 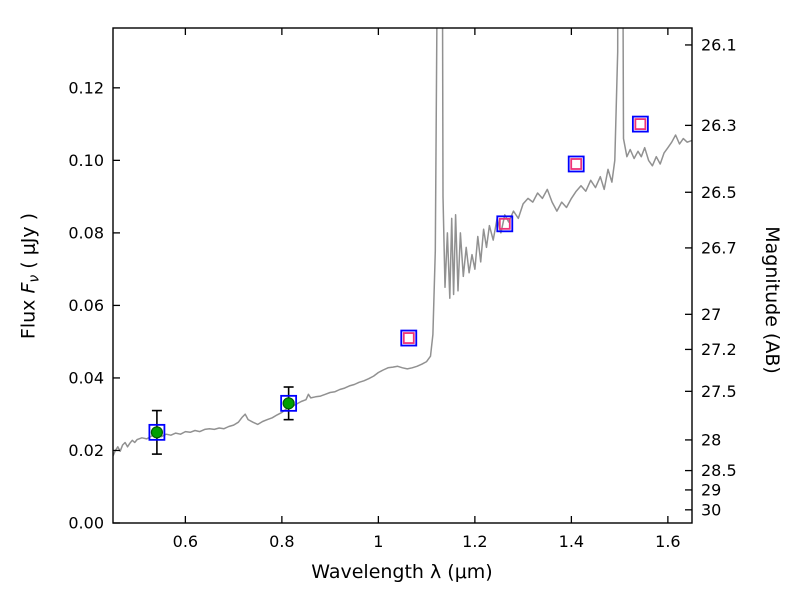 What do you see at coordinates (86, 87) in the screenshot?
I see `y-left-tick-label: 0.12` at bounding box center [86, 87].